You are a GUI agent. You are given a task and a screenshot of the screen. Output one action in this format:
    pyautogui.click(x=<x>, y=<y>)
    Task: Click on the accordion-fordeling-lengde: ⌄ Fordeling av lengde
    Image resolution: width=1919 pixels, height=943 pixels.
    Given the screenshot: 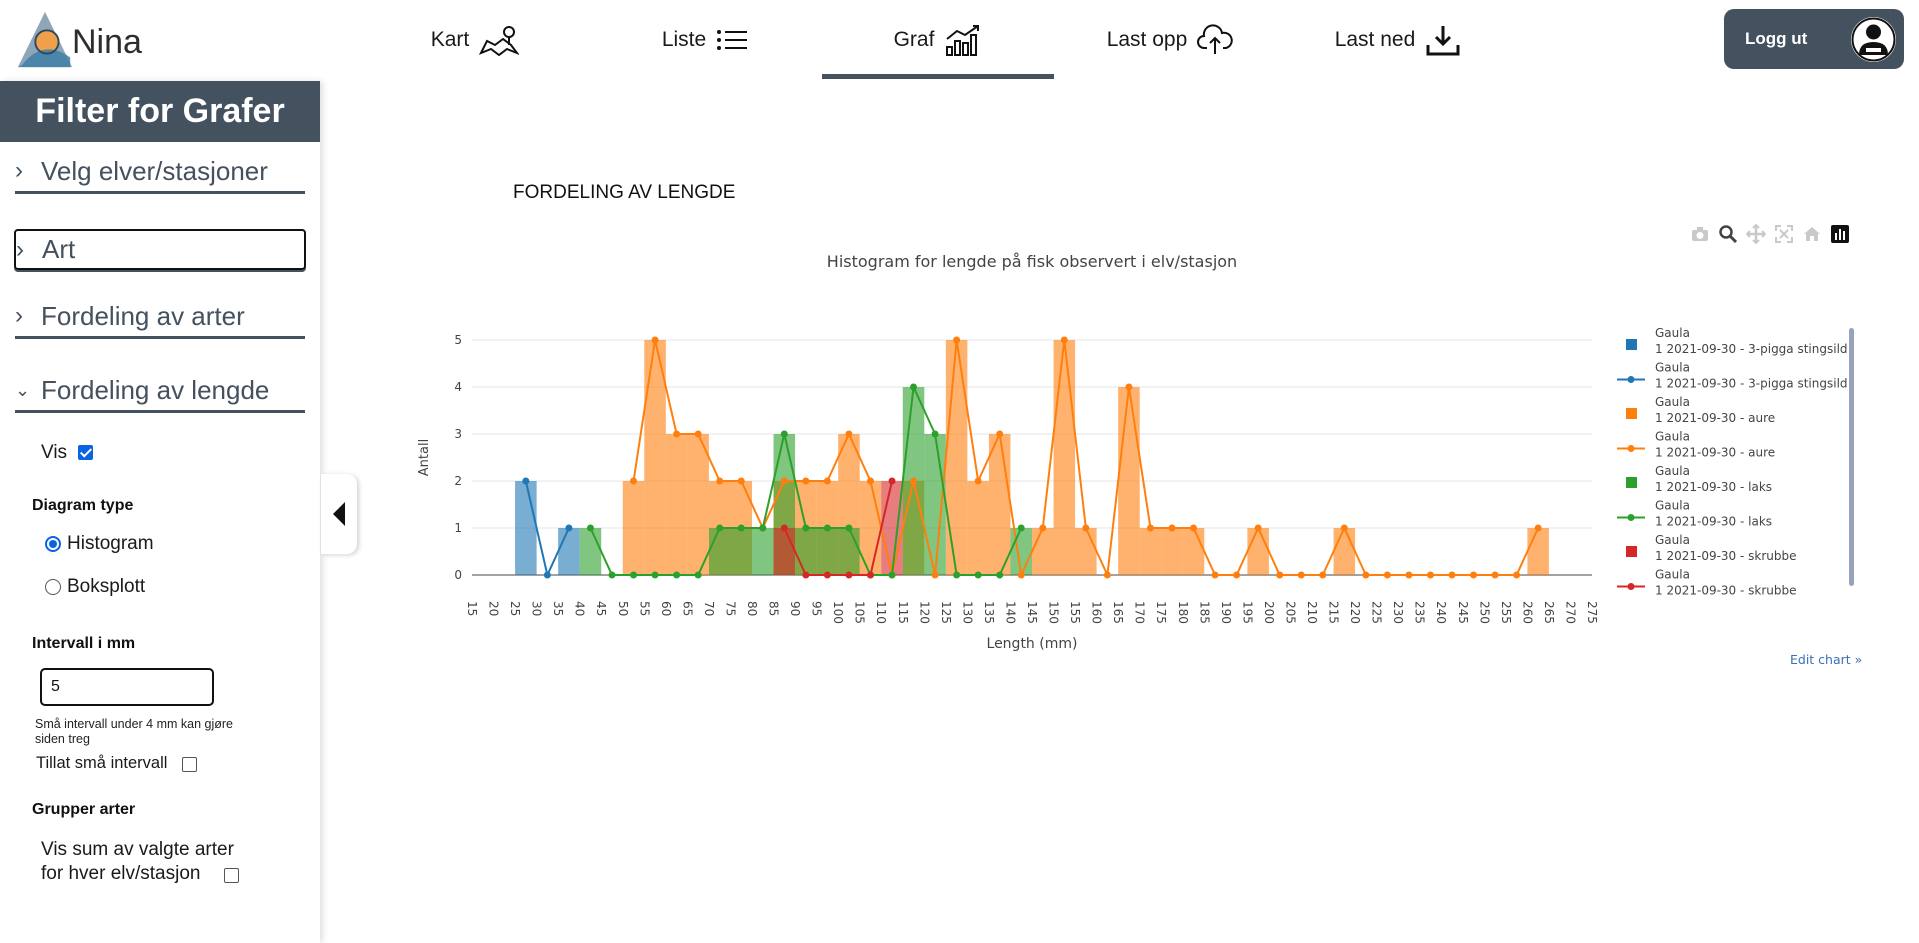 What is the action you would take?
    pyautogui.click(x=160, y=391)
    